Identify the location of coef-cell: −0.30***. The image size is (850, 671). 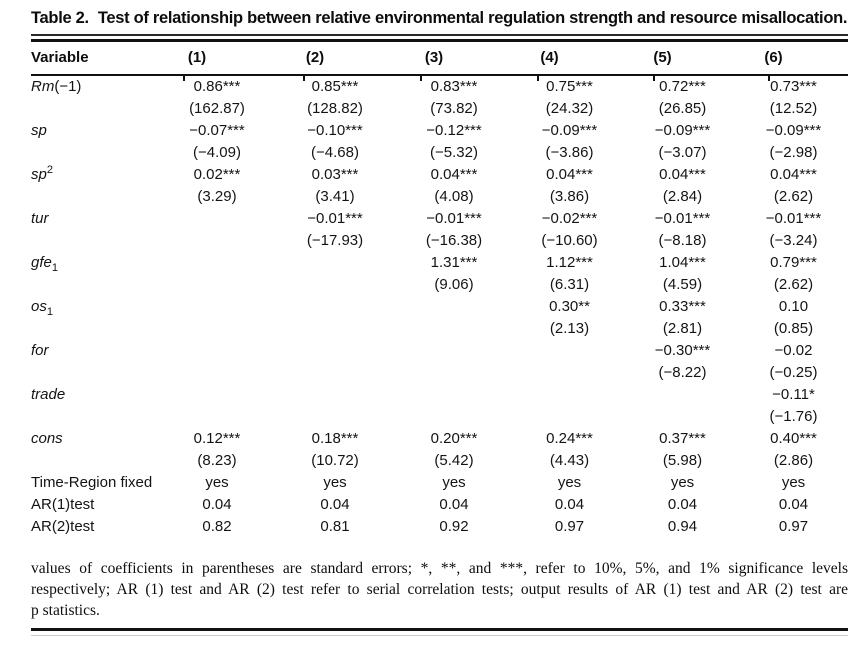
(682, 350).